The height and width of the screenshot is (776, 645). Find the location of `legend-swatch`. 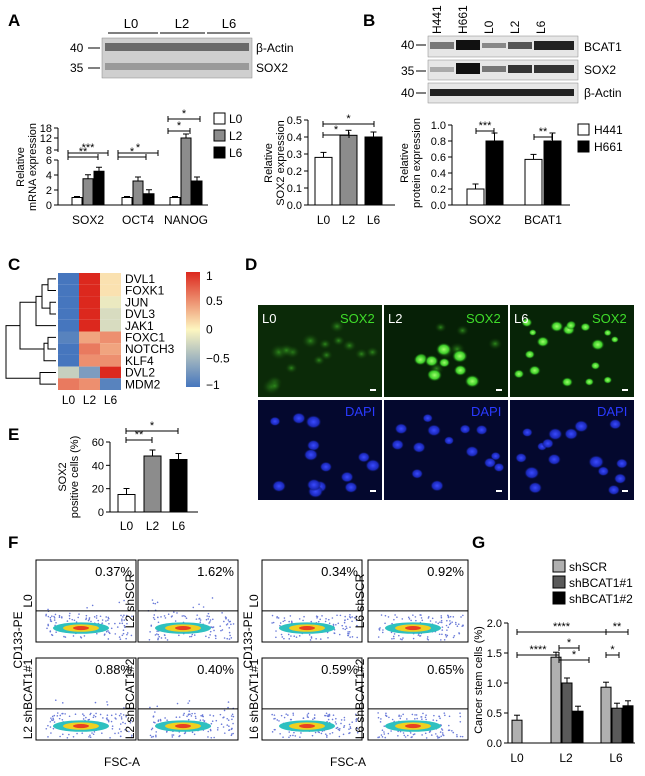

legend-swatch is located at coordinates (559, 598).